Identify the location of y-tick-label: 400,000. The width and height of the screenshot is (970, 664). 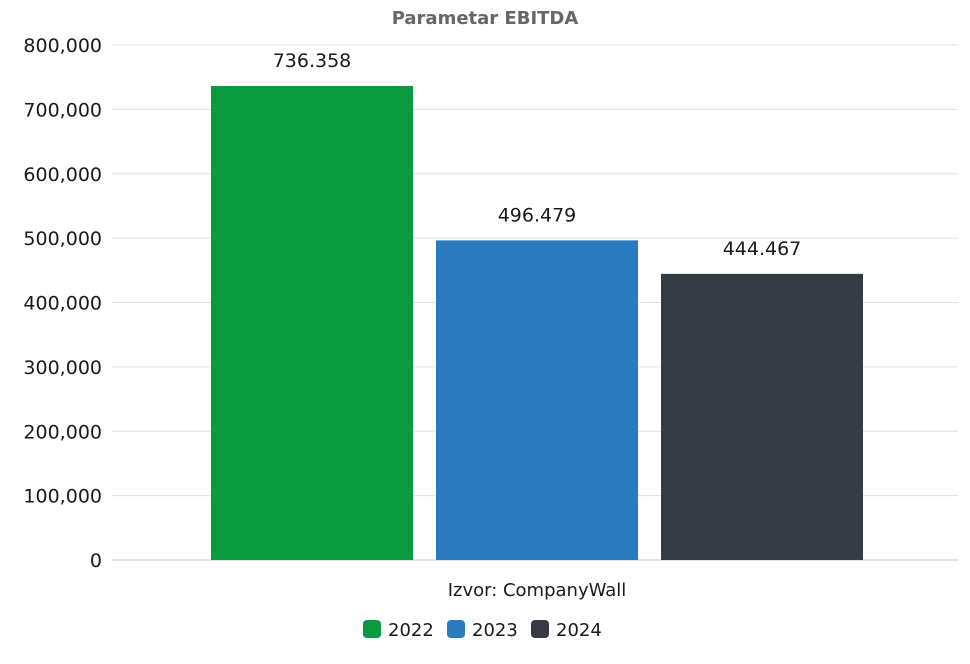
(62, 304).